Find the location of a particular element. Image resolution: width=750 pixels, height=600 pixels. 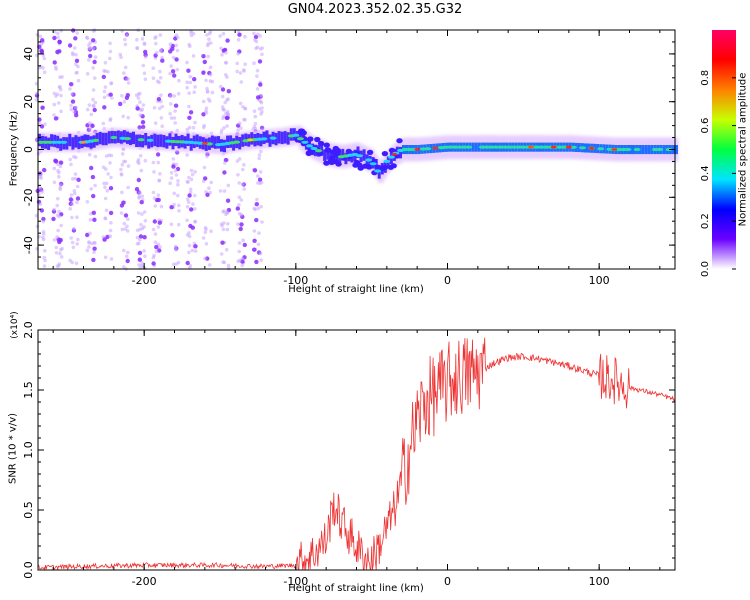

band-blob is located at coordinates (310, 139).